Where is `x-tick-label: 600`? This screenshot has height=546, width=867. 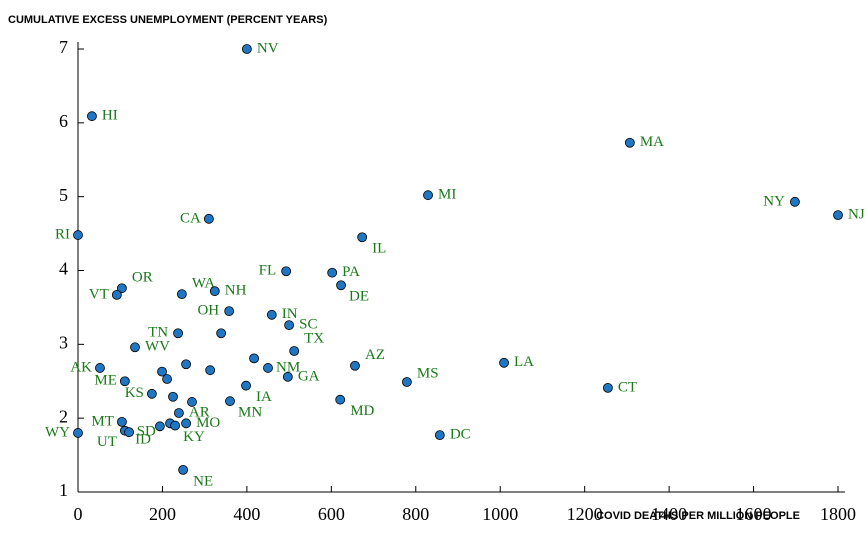 x-tick-label: 600 is located at coordinates (331, 514).